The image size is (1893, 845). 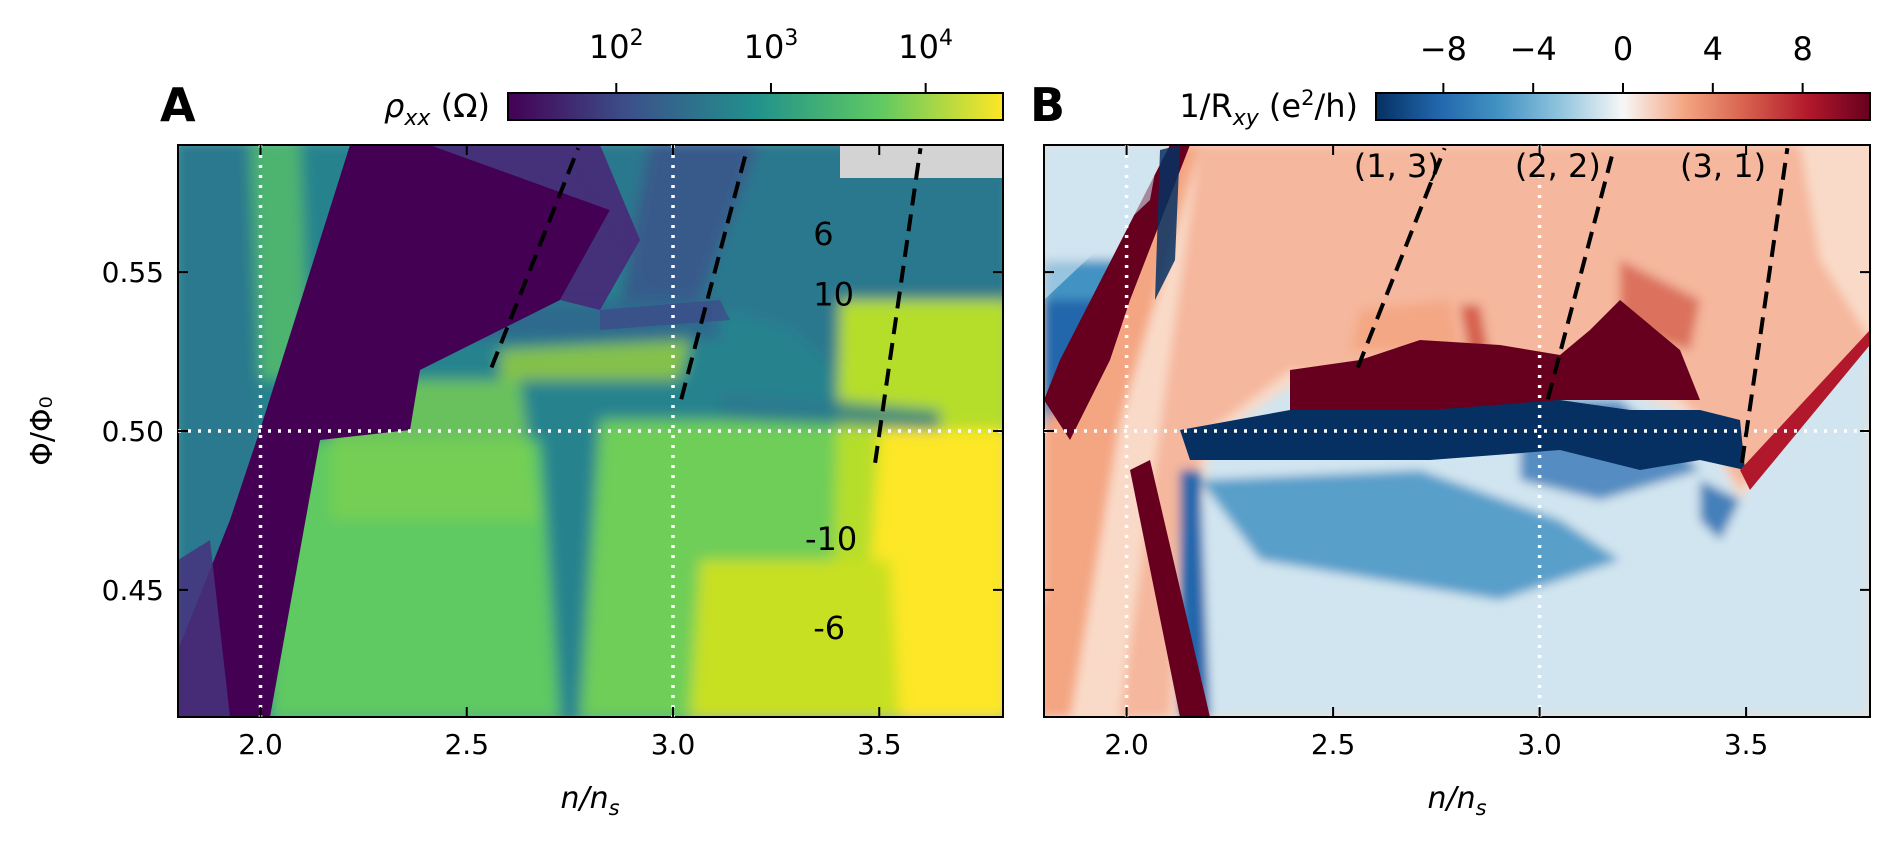 What do you see at coordinates (437, 109) in the screenshot?
I see `colorbar-a-label: ρxx (Ω)` at bounding box center [437, 109].